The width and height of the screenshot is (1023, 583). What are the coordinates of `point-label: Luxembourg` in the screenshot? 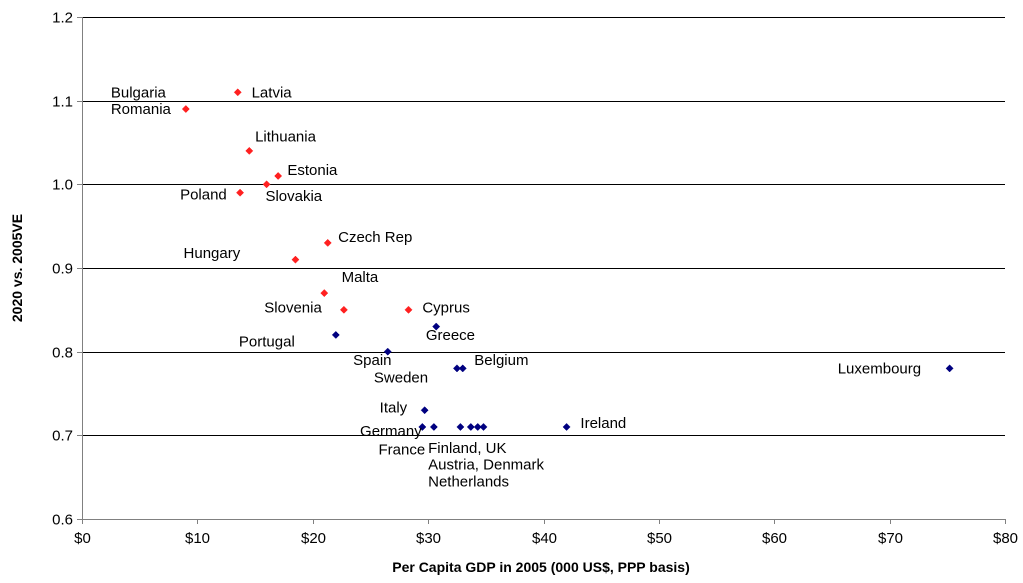 It's located at (879, 368).